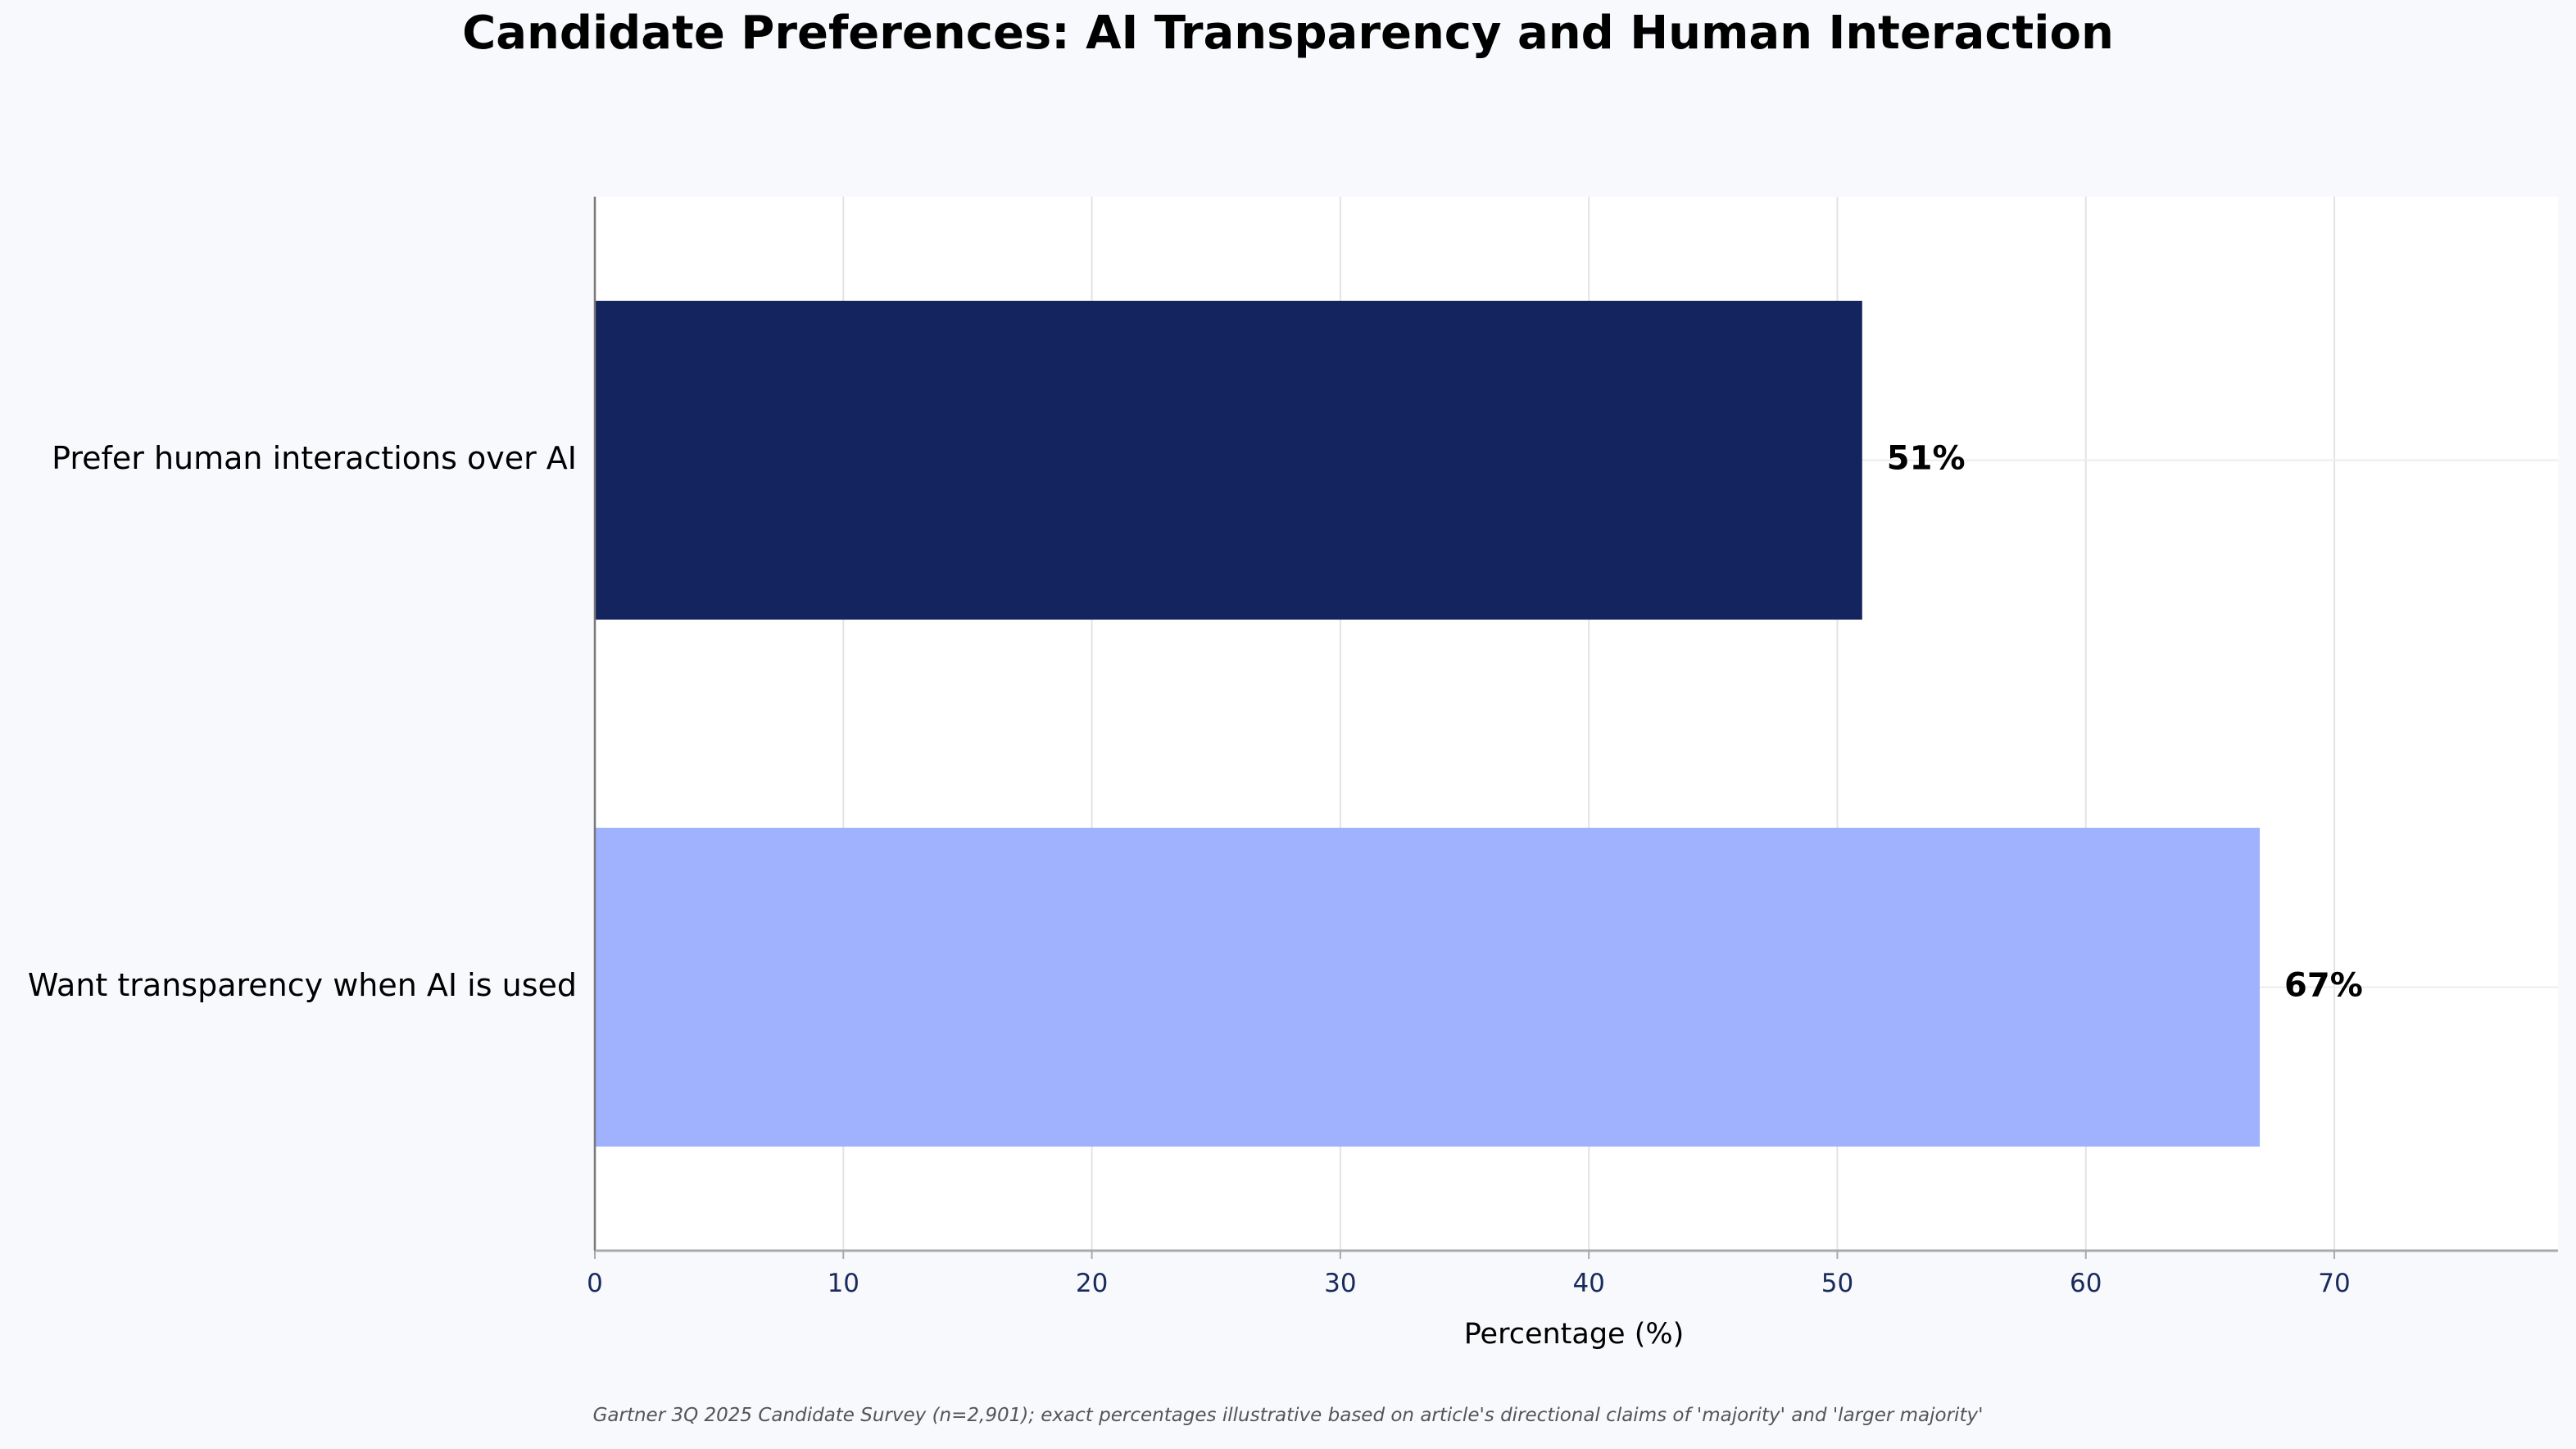 This screenshot has height=1449, width=2576. Describe the element at coordinates (1574, 1334) in the screenshot. I see `x-axis-title: Percentage (%)` at that location.